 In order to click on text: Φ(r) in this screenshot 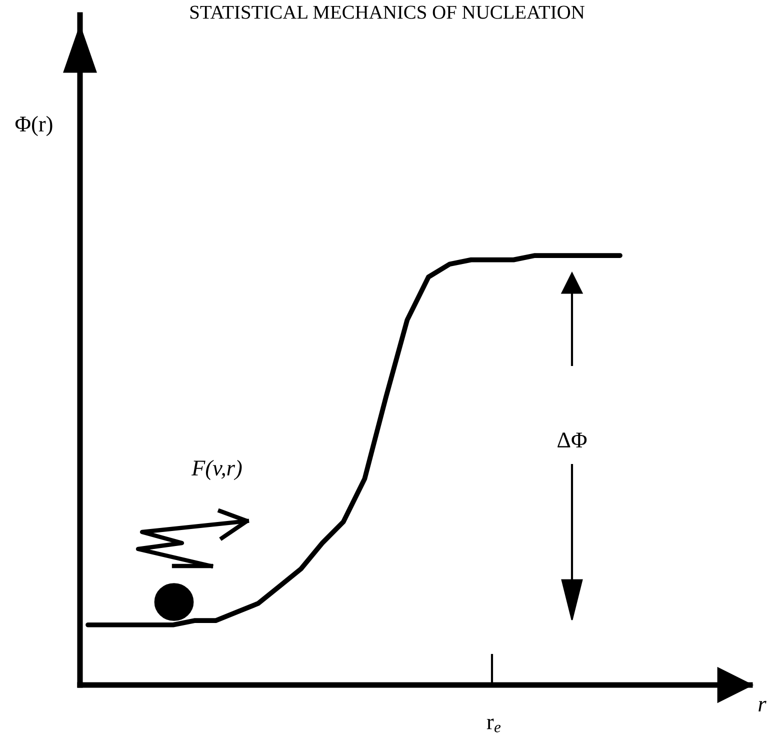, I will do `click(33, 126)`.